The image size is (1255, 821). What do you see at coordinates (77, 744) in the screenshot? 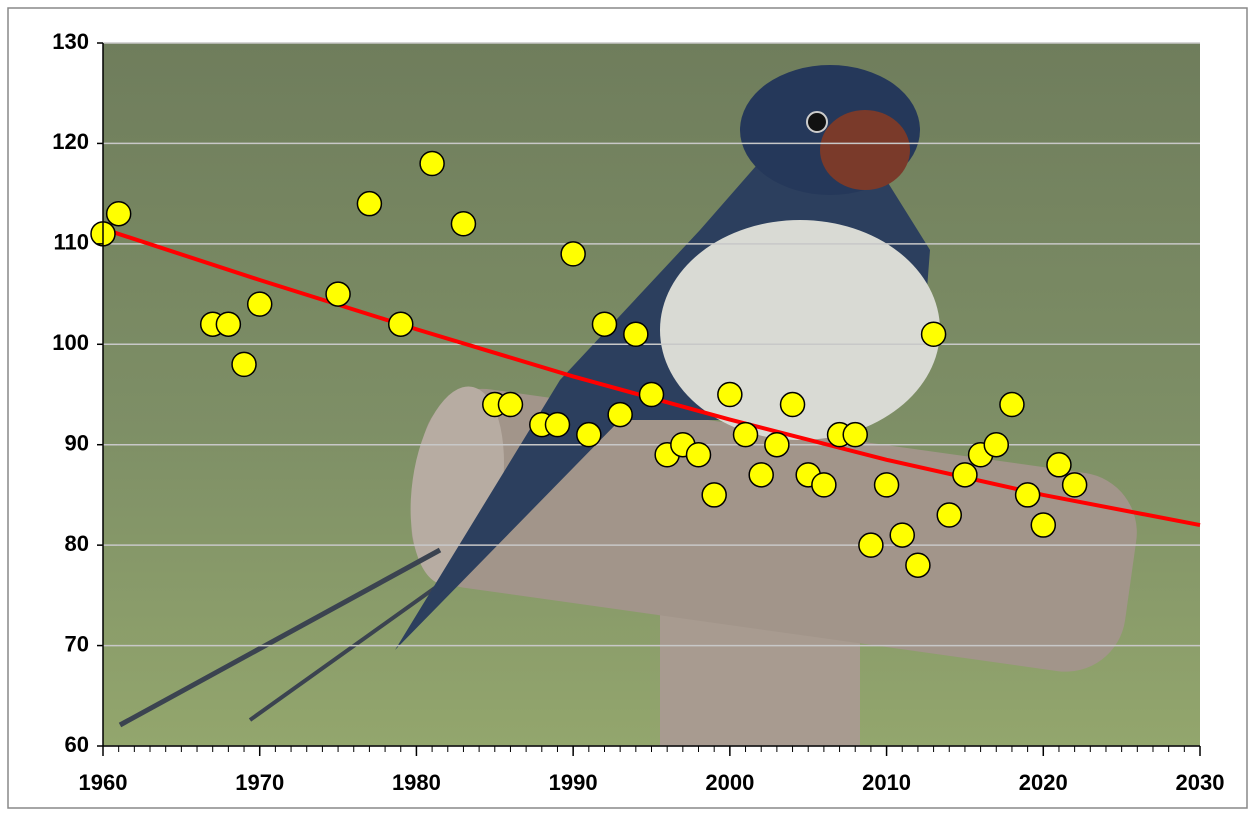
I see `y-tick-label: 60` at bounding box center [77, 744].